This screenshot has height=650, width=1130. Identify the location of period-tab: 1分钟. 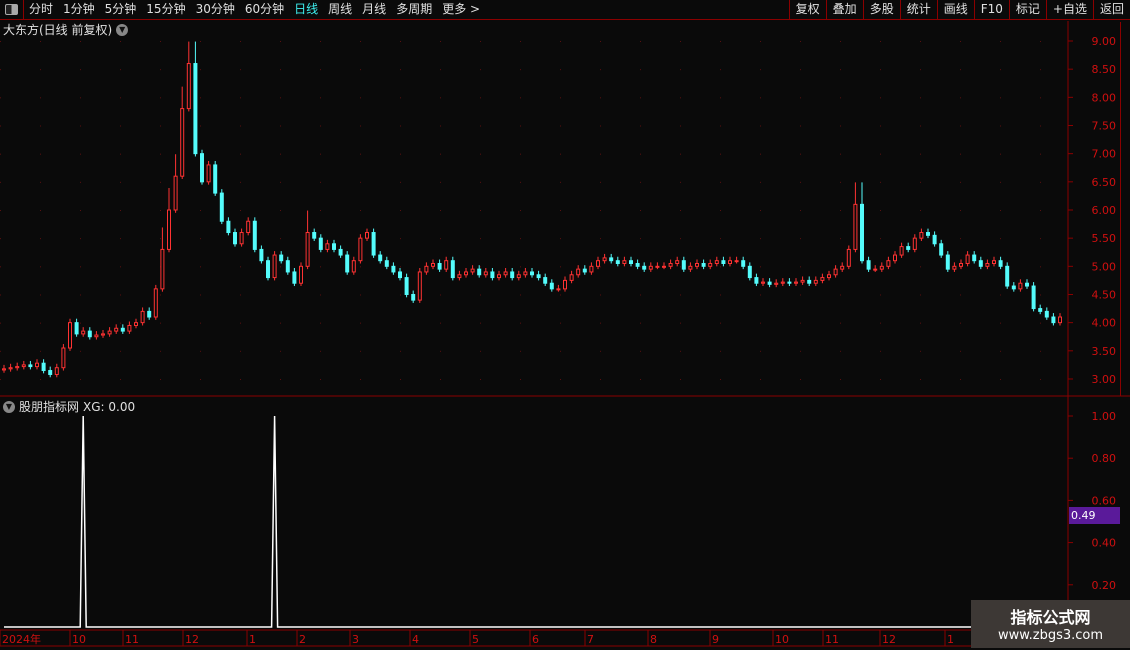
(79, 9).